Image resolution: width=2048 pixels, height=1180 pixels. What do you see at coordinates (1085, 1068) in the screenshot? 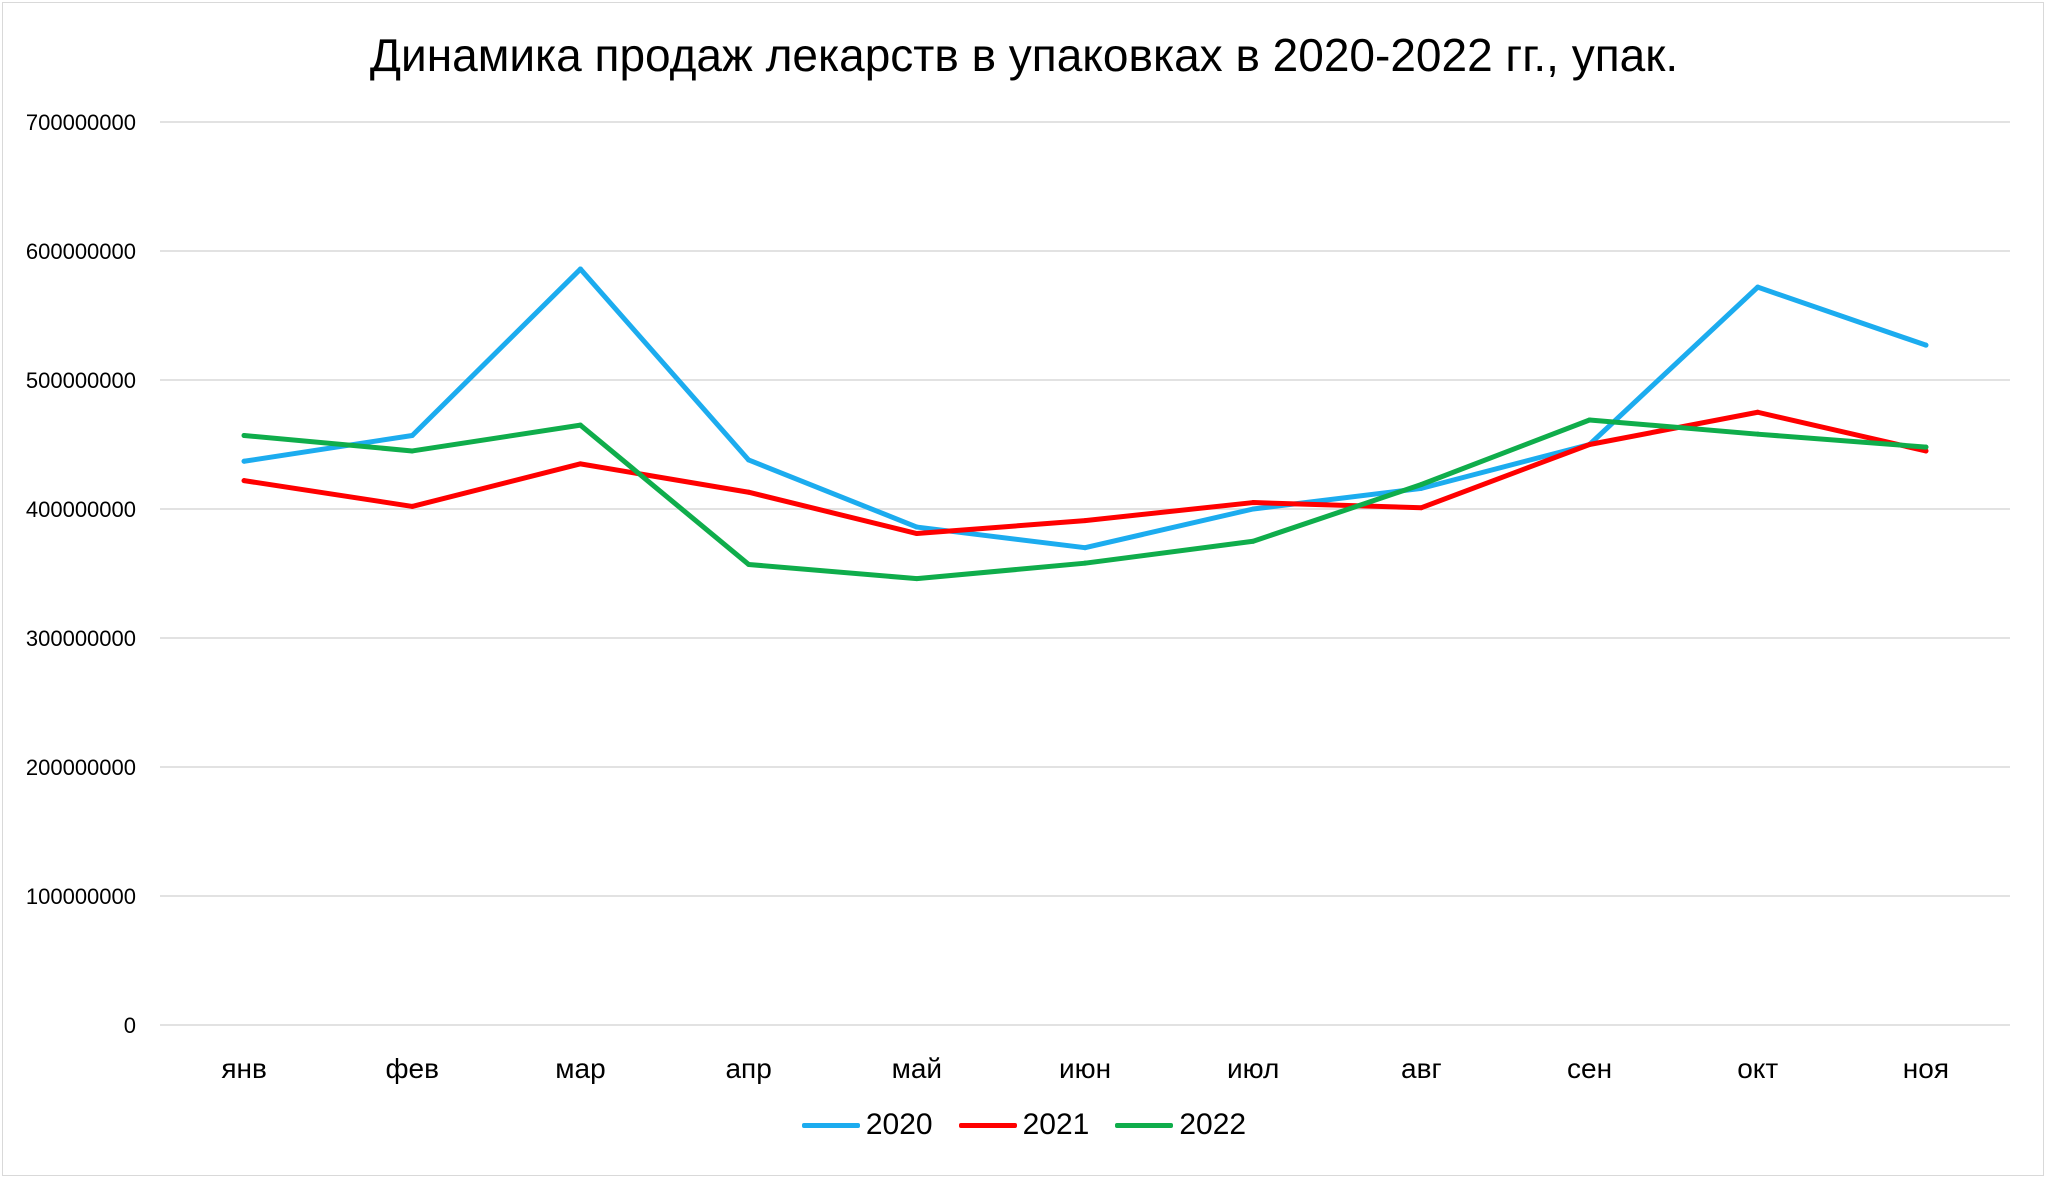
I see `x-tick-label: июн` at bounding box center [1085, 1068].